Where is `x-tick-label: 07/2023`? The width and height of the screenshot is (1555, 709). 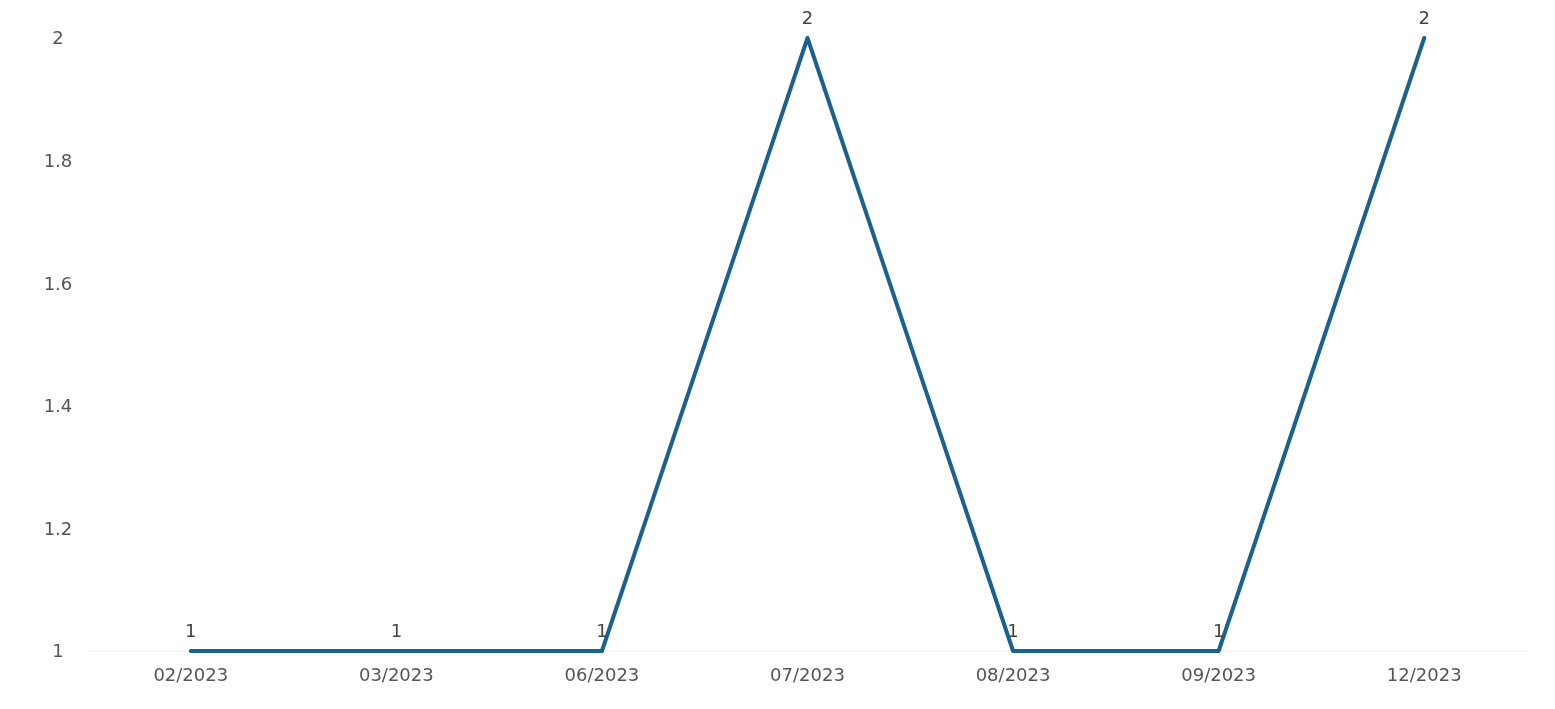
x-tick-label: 07/2023 is located at coordinates (807, 674).